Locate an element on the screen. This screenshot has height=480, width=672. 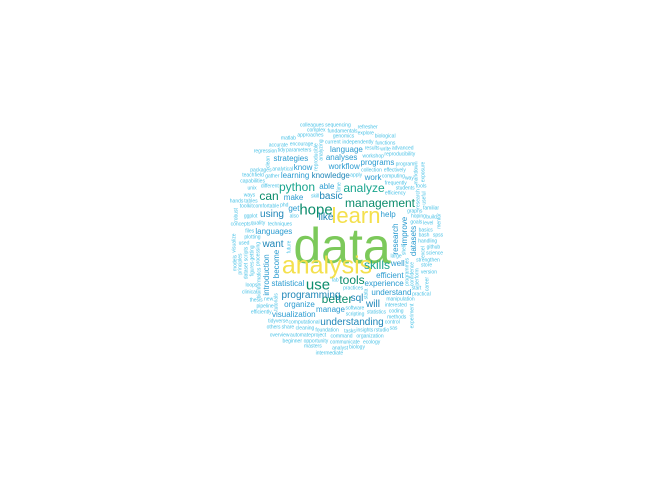
cloud-word: methods is located at coordinates (397, 317).